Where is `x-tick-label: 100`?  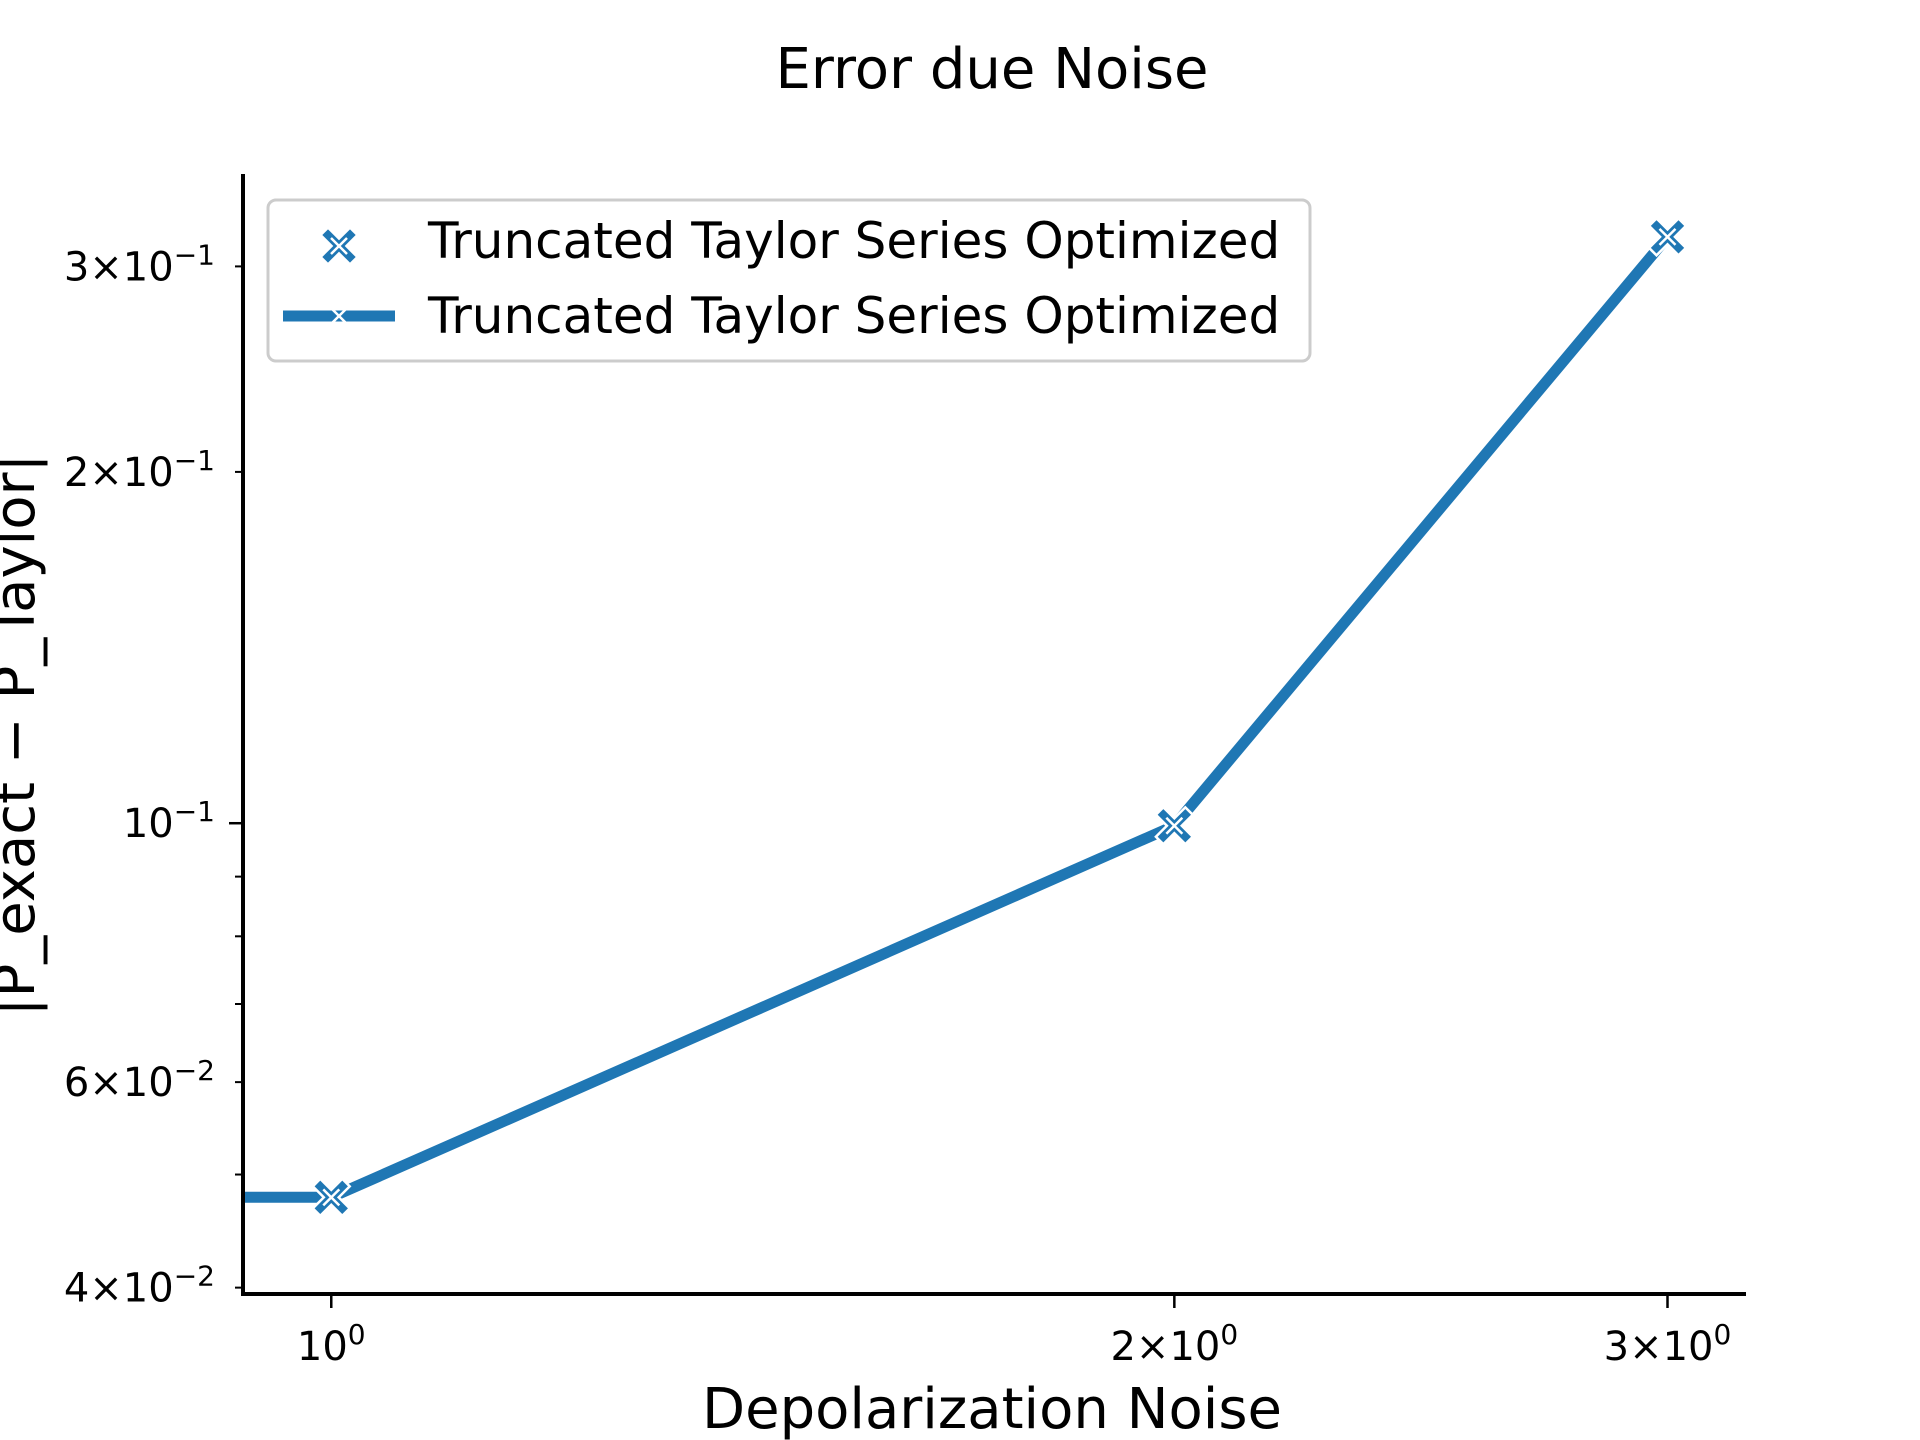 x-tick-label: 100 is located at coordinates (331, 1344).